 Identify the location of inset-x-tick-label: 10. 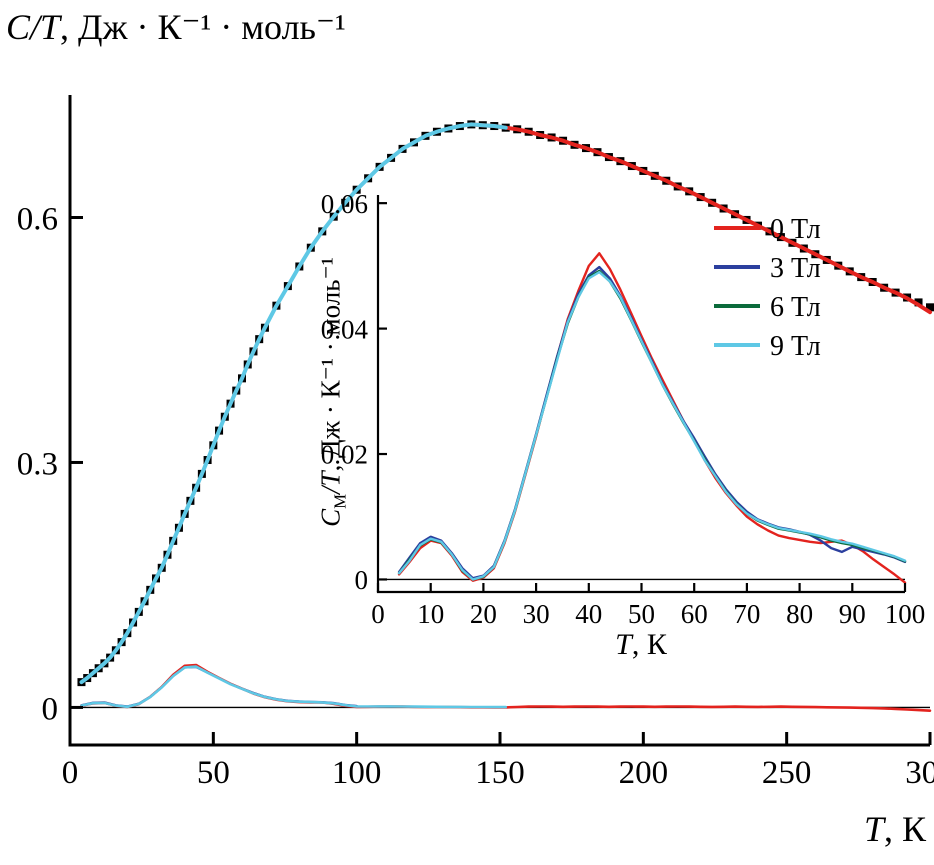
(430, 614).